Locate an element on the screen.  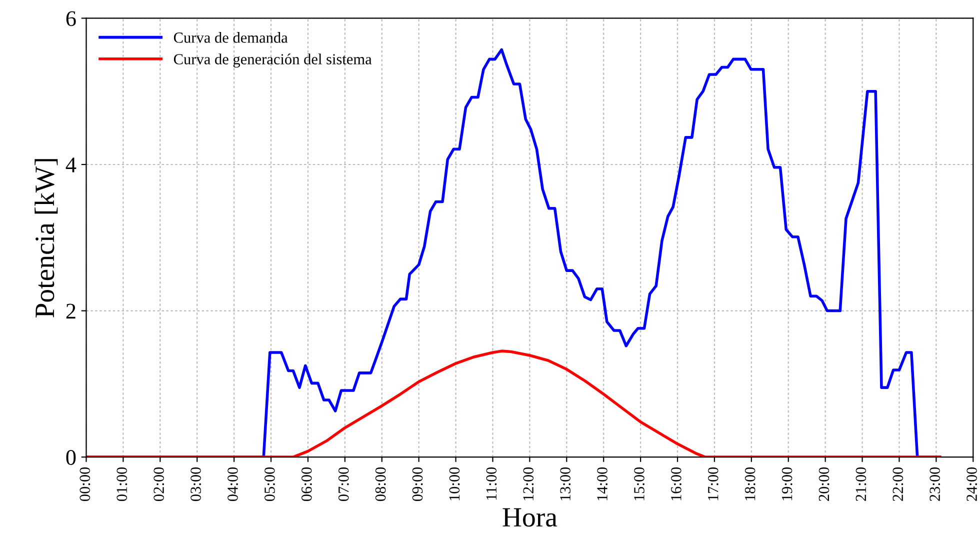
x-tick-label: 16:00 is located at coordinates (676, 483).